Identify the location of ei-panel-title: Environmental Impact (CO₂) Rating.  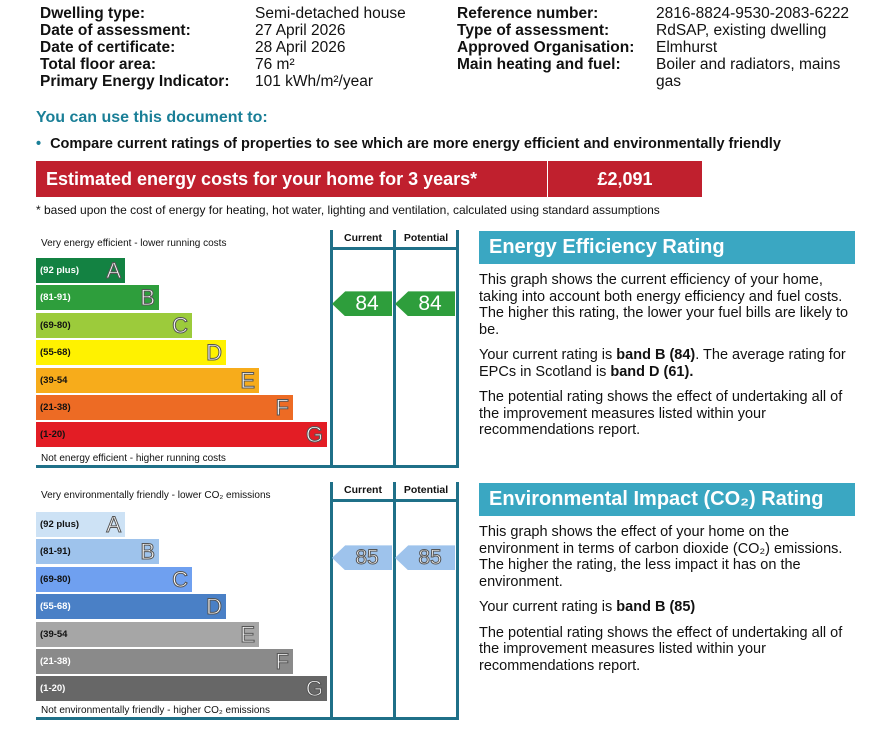
(667, 499).